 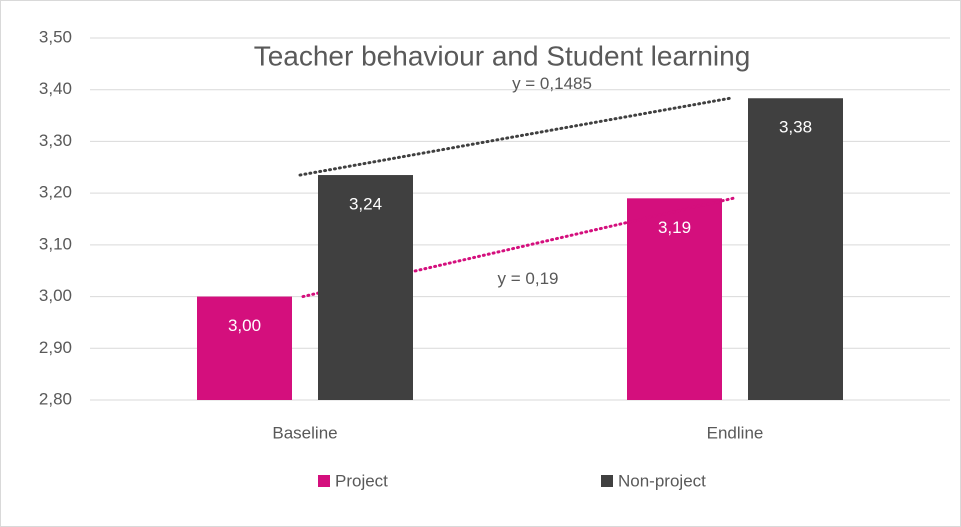 I want to click on value-label: 3,38, so click(x=795, y=127).